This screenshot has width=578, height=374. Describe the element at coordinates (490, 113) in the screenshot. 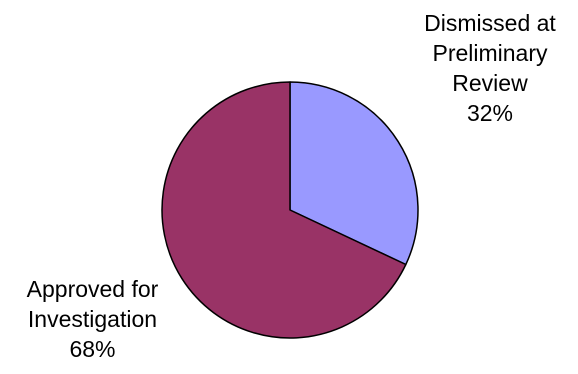

I see `slice-percent: 32%` at that location.